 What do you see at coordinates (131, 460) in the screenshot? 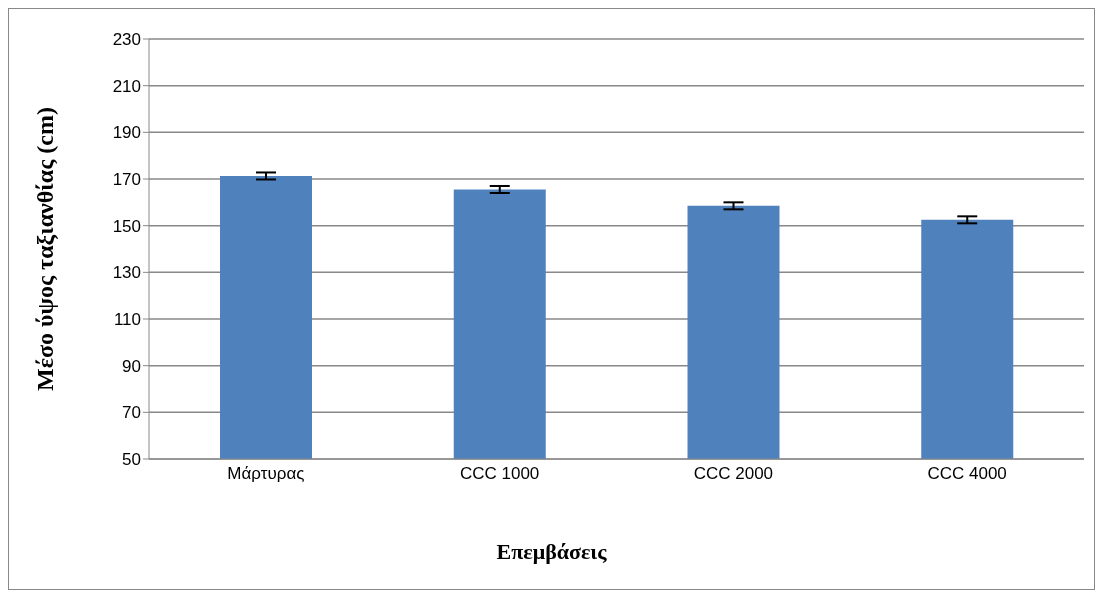
I see `y-tick-label: 50` at bounding box center [131, 460].